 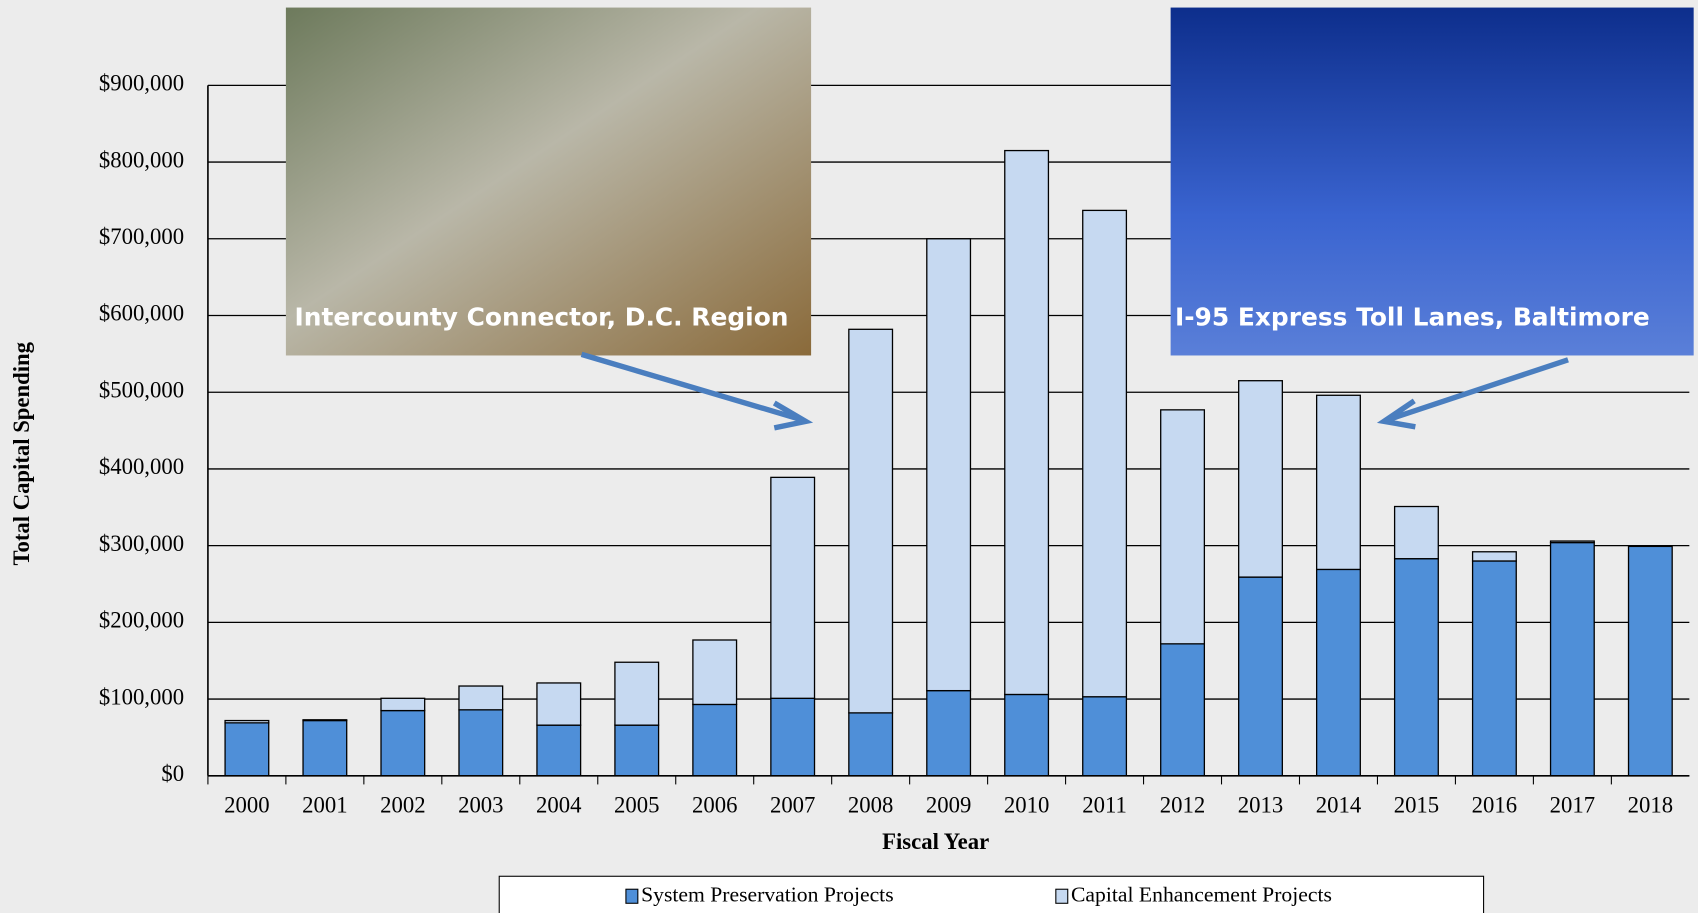 What do you see at coordinates (714, 804) in the screenshot?
I see `x-tick-label: 2006` at bounding box center [714, 804].